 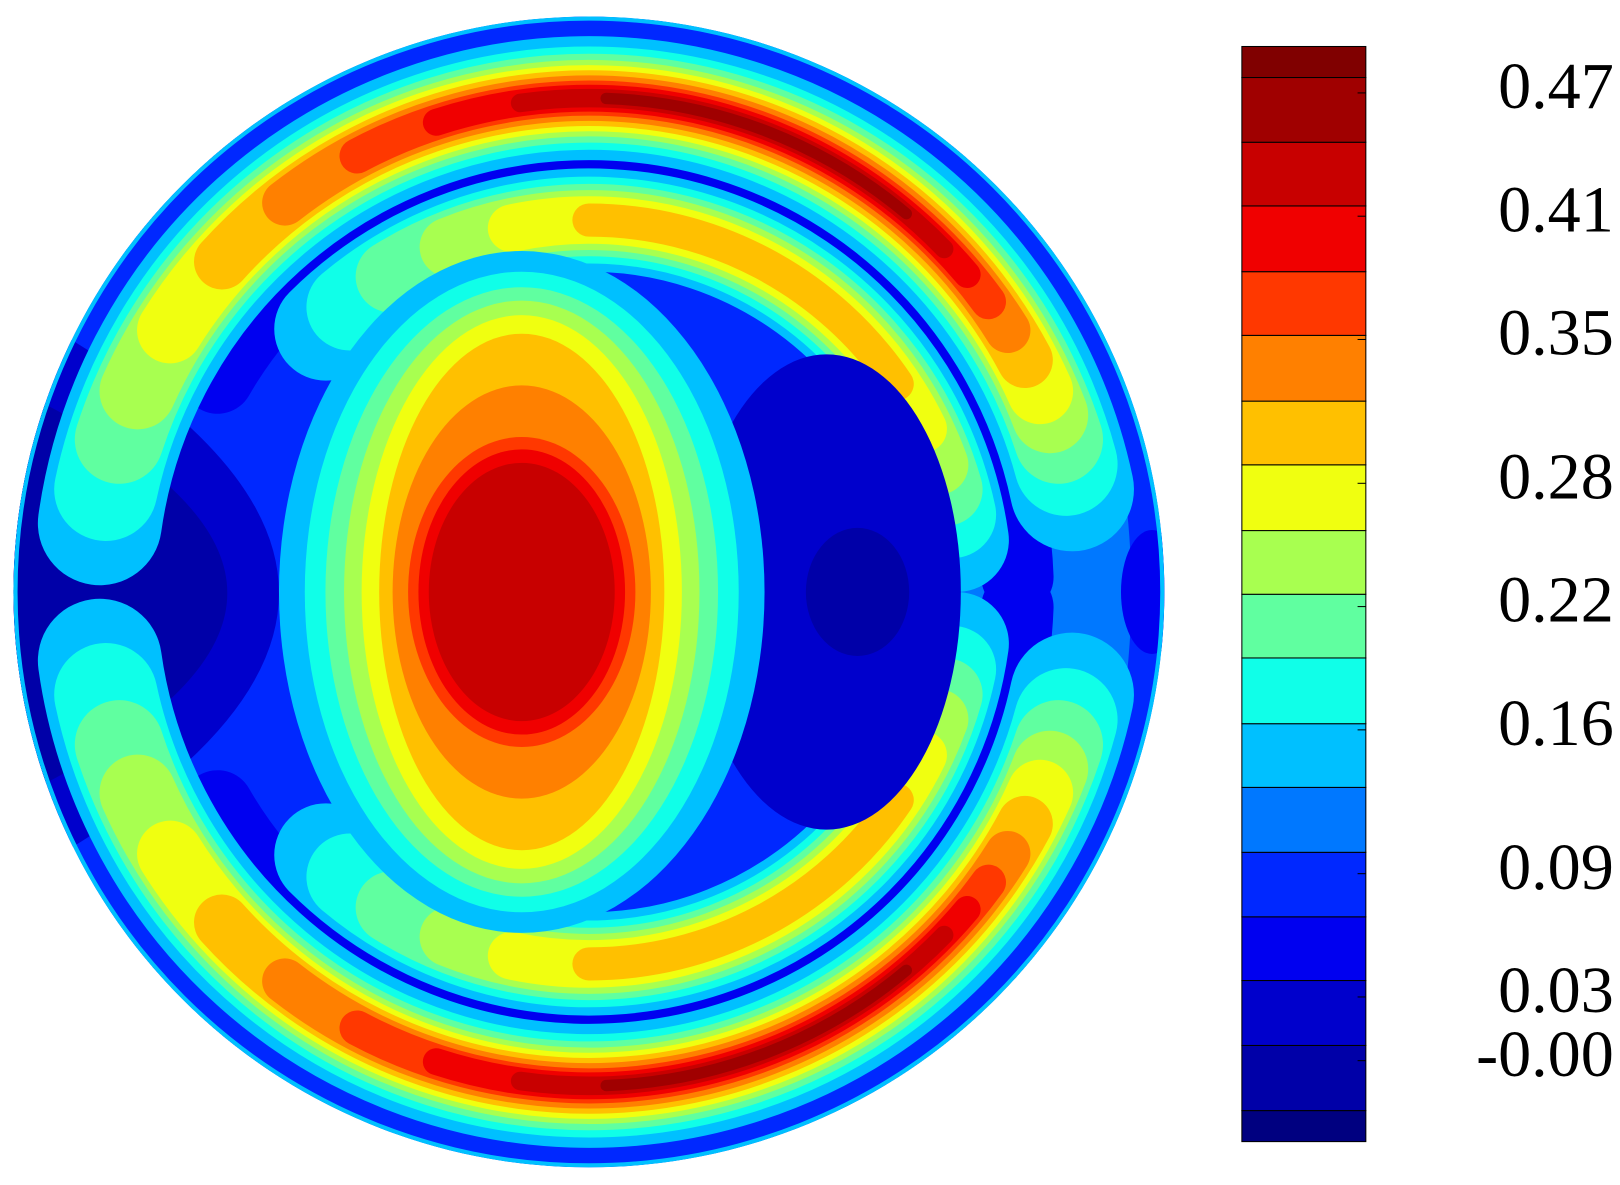 I want to click on colorbar-tick-label: -0.00, so click(x=1545, y=1054).